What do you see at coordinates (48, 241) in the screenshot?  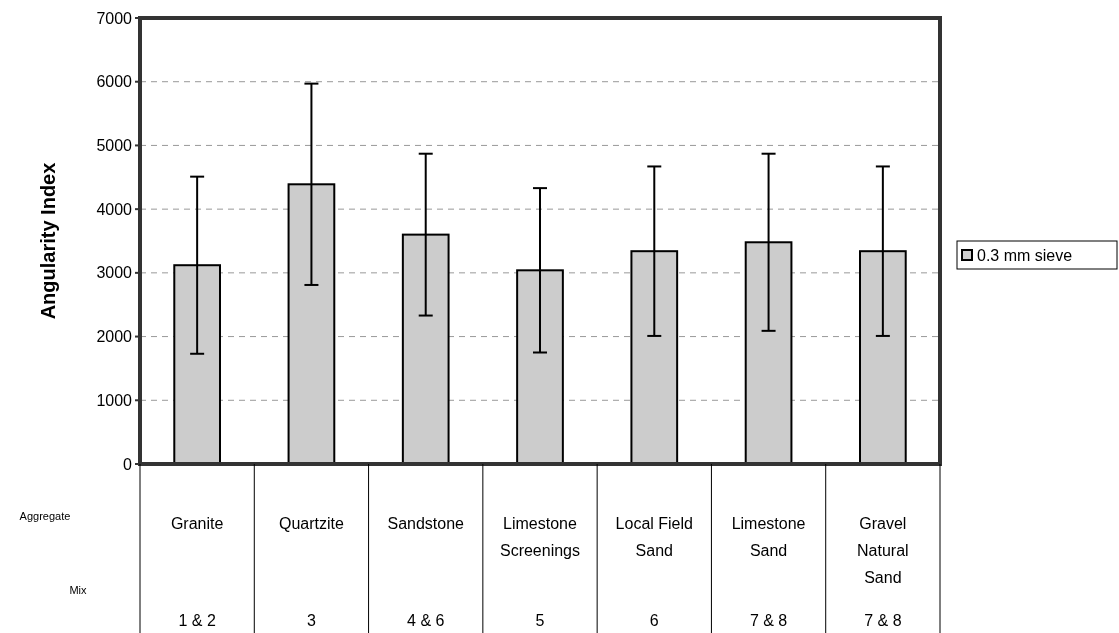 I see `y-axis-title: Angularity Index` at bounding box center [48, 241].